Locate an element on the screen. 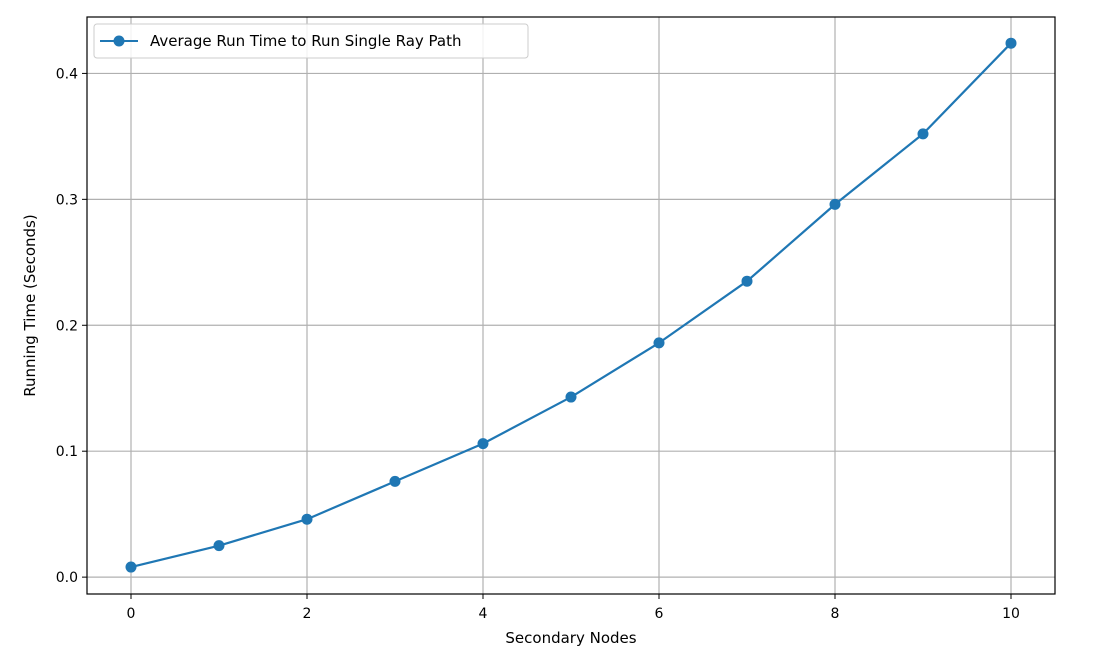  y-tick-label: 0.1 is located at coordinates (67, 452).